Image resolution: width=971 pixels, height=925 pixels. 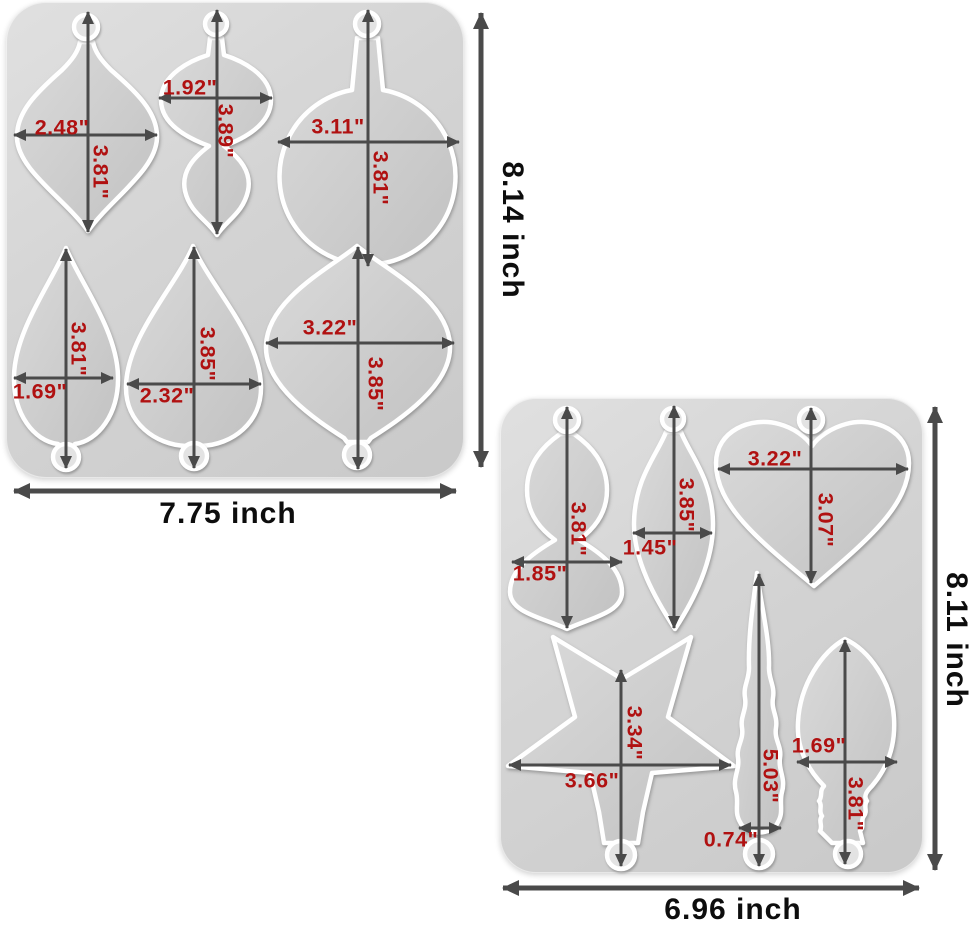 I want to click on right-mold-width-label: 6.96 inch, so click(x=733, y=909).